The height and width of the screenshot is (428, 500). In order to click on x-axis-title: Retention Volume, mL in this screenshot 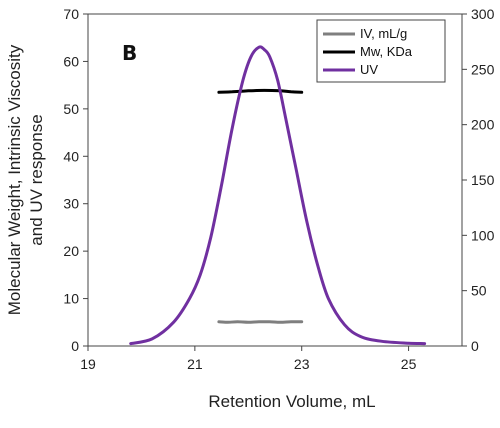, I will do `click(291, 401)`.